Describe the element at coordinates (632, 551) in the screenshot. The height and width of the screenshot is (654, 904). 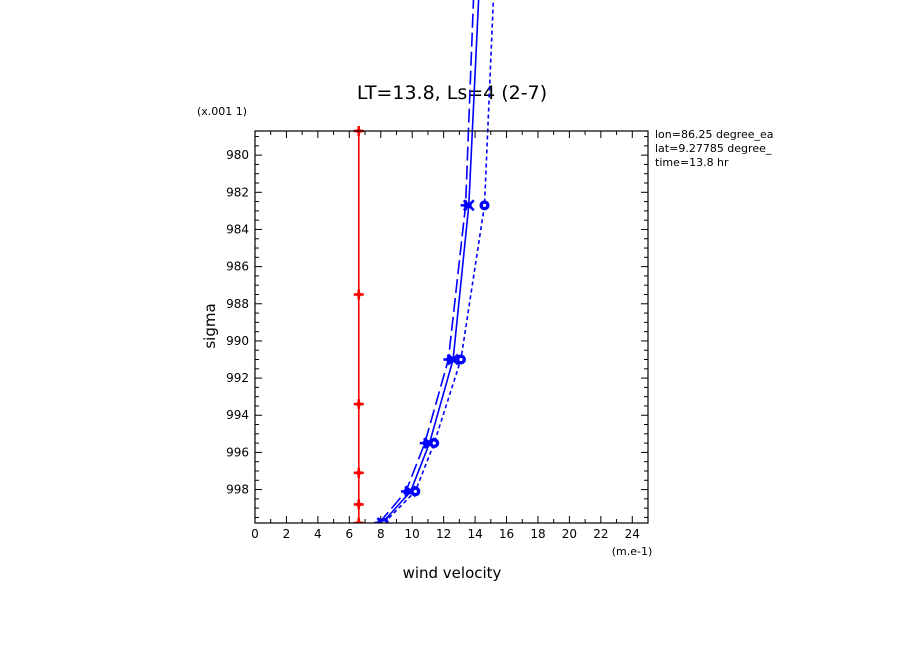
I see `x-axis-unit: (m.e-1)` at that location.